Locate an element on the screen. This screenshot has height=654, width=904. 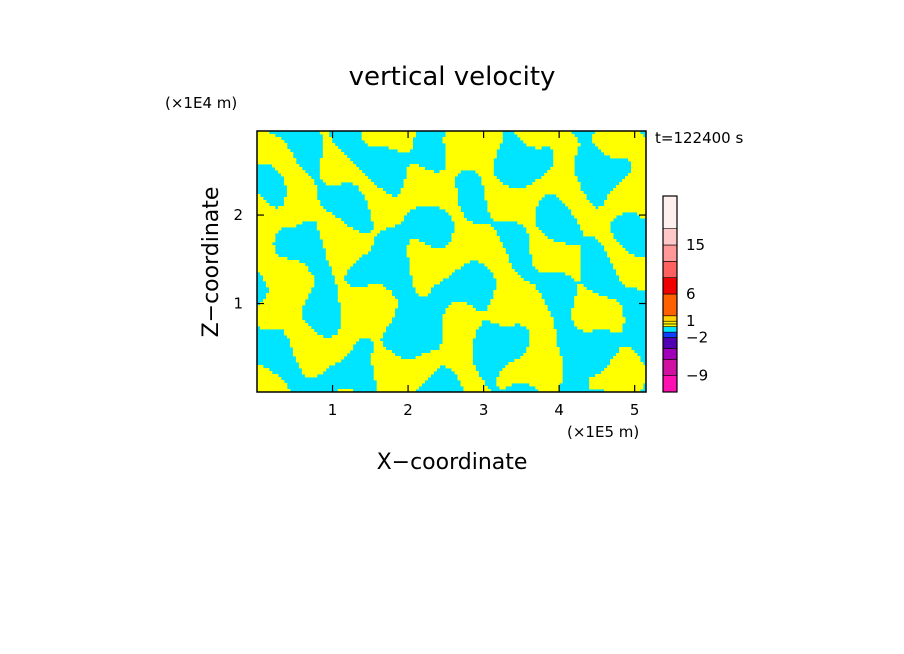
x-tick-label: 1 is located at coordinates (333, 410).